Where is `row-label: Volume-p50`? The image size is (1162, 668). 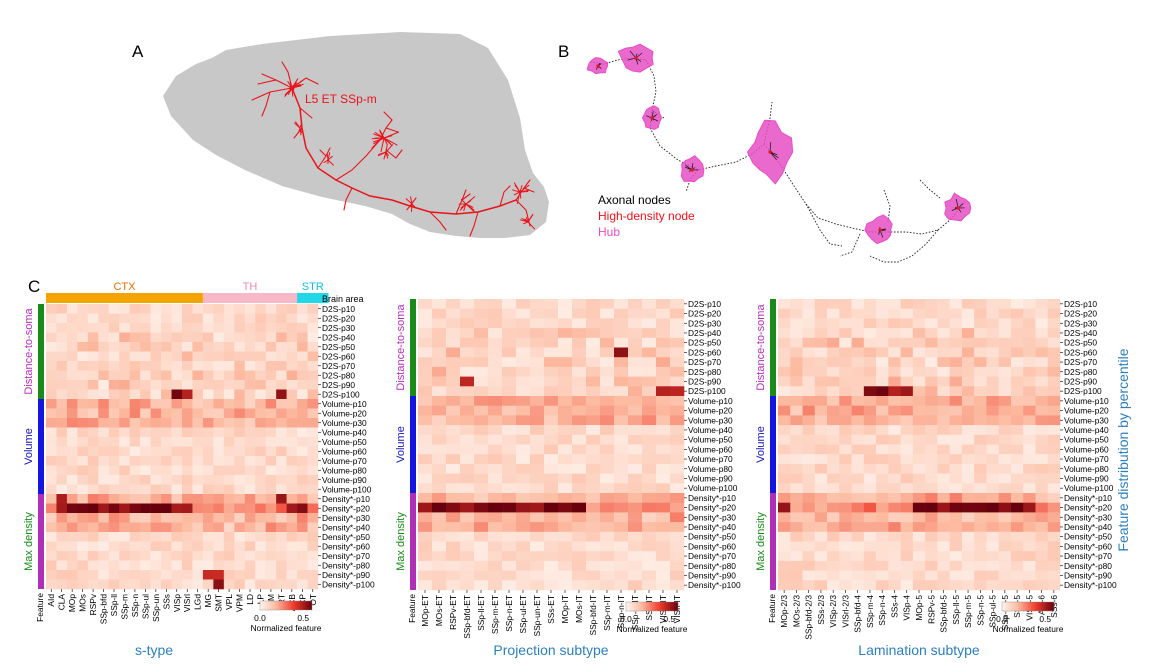
row-label: Volume-p50 is located at coordinates (344, 442).